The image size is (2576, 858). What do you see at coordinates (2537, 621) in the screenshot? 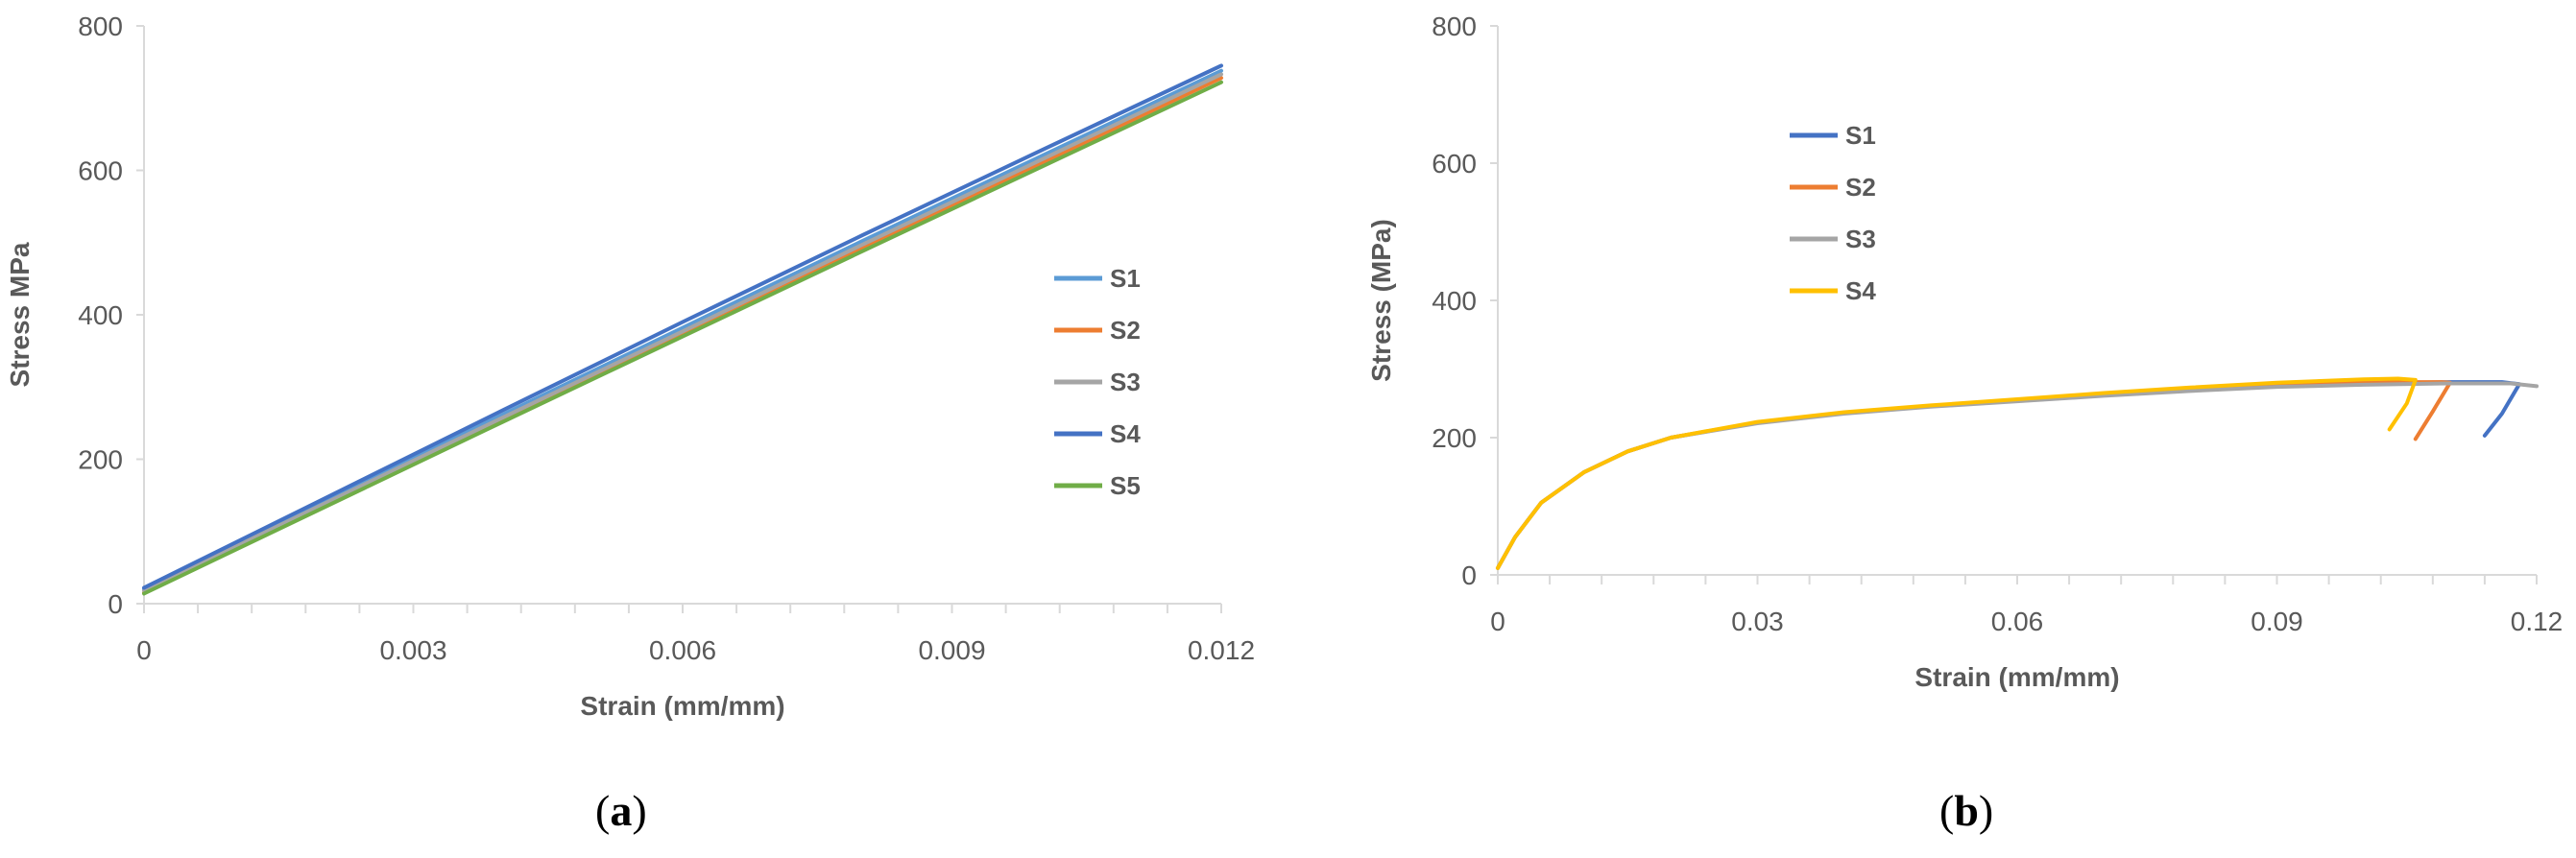
I see `x-tick-label: 0.12` at bounding box center [2537, 621].